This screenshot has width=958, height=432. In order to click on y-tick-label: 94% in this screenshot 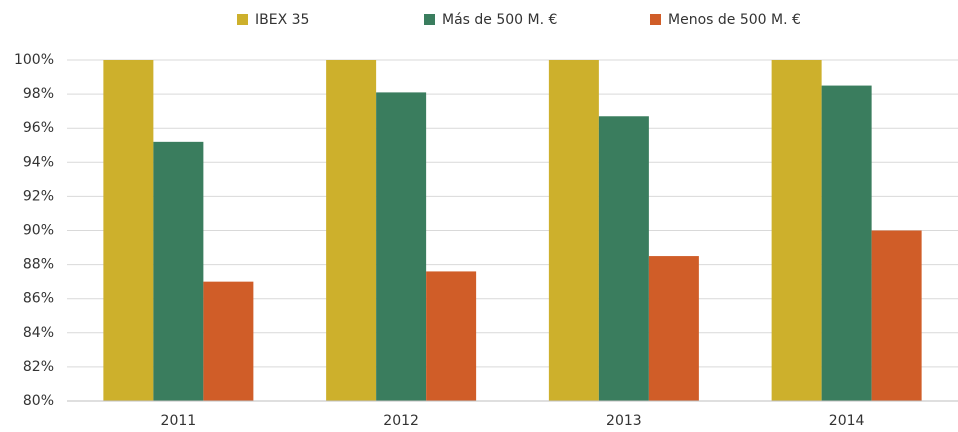, I will do `click(38, 162)`.